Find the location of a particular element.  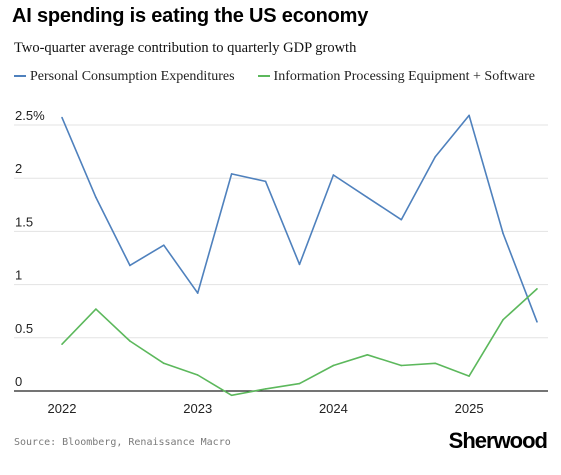

source-note: Source: Bloomberg, Renaissance Macro is located at coordinates (122, 442).